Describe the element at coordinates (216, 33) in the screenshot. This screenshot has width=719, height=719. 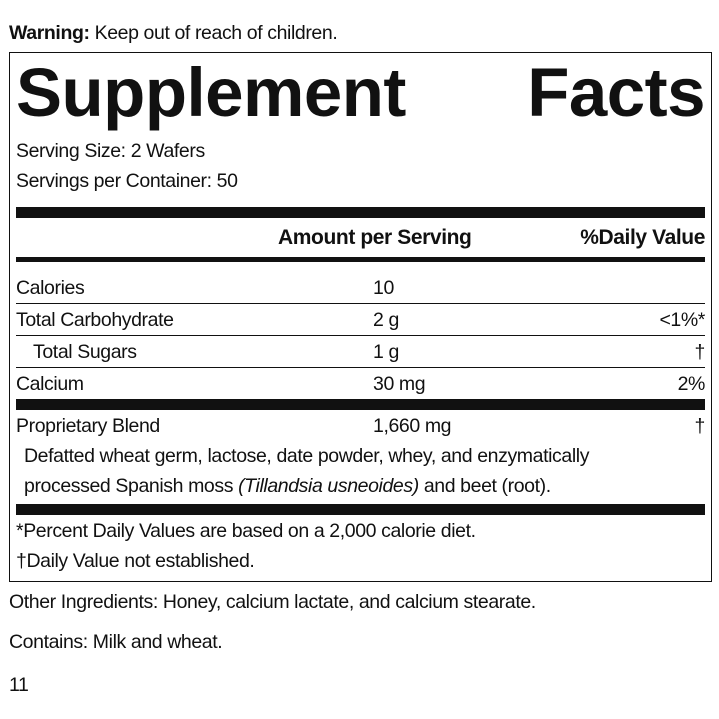
I see `warning-text: Keep out of reach of children.` at that location.